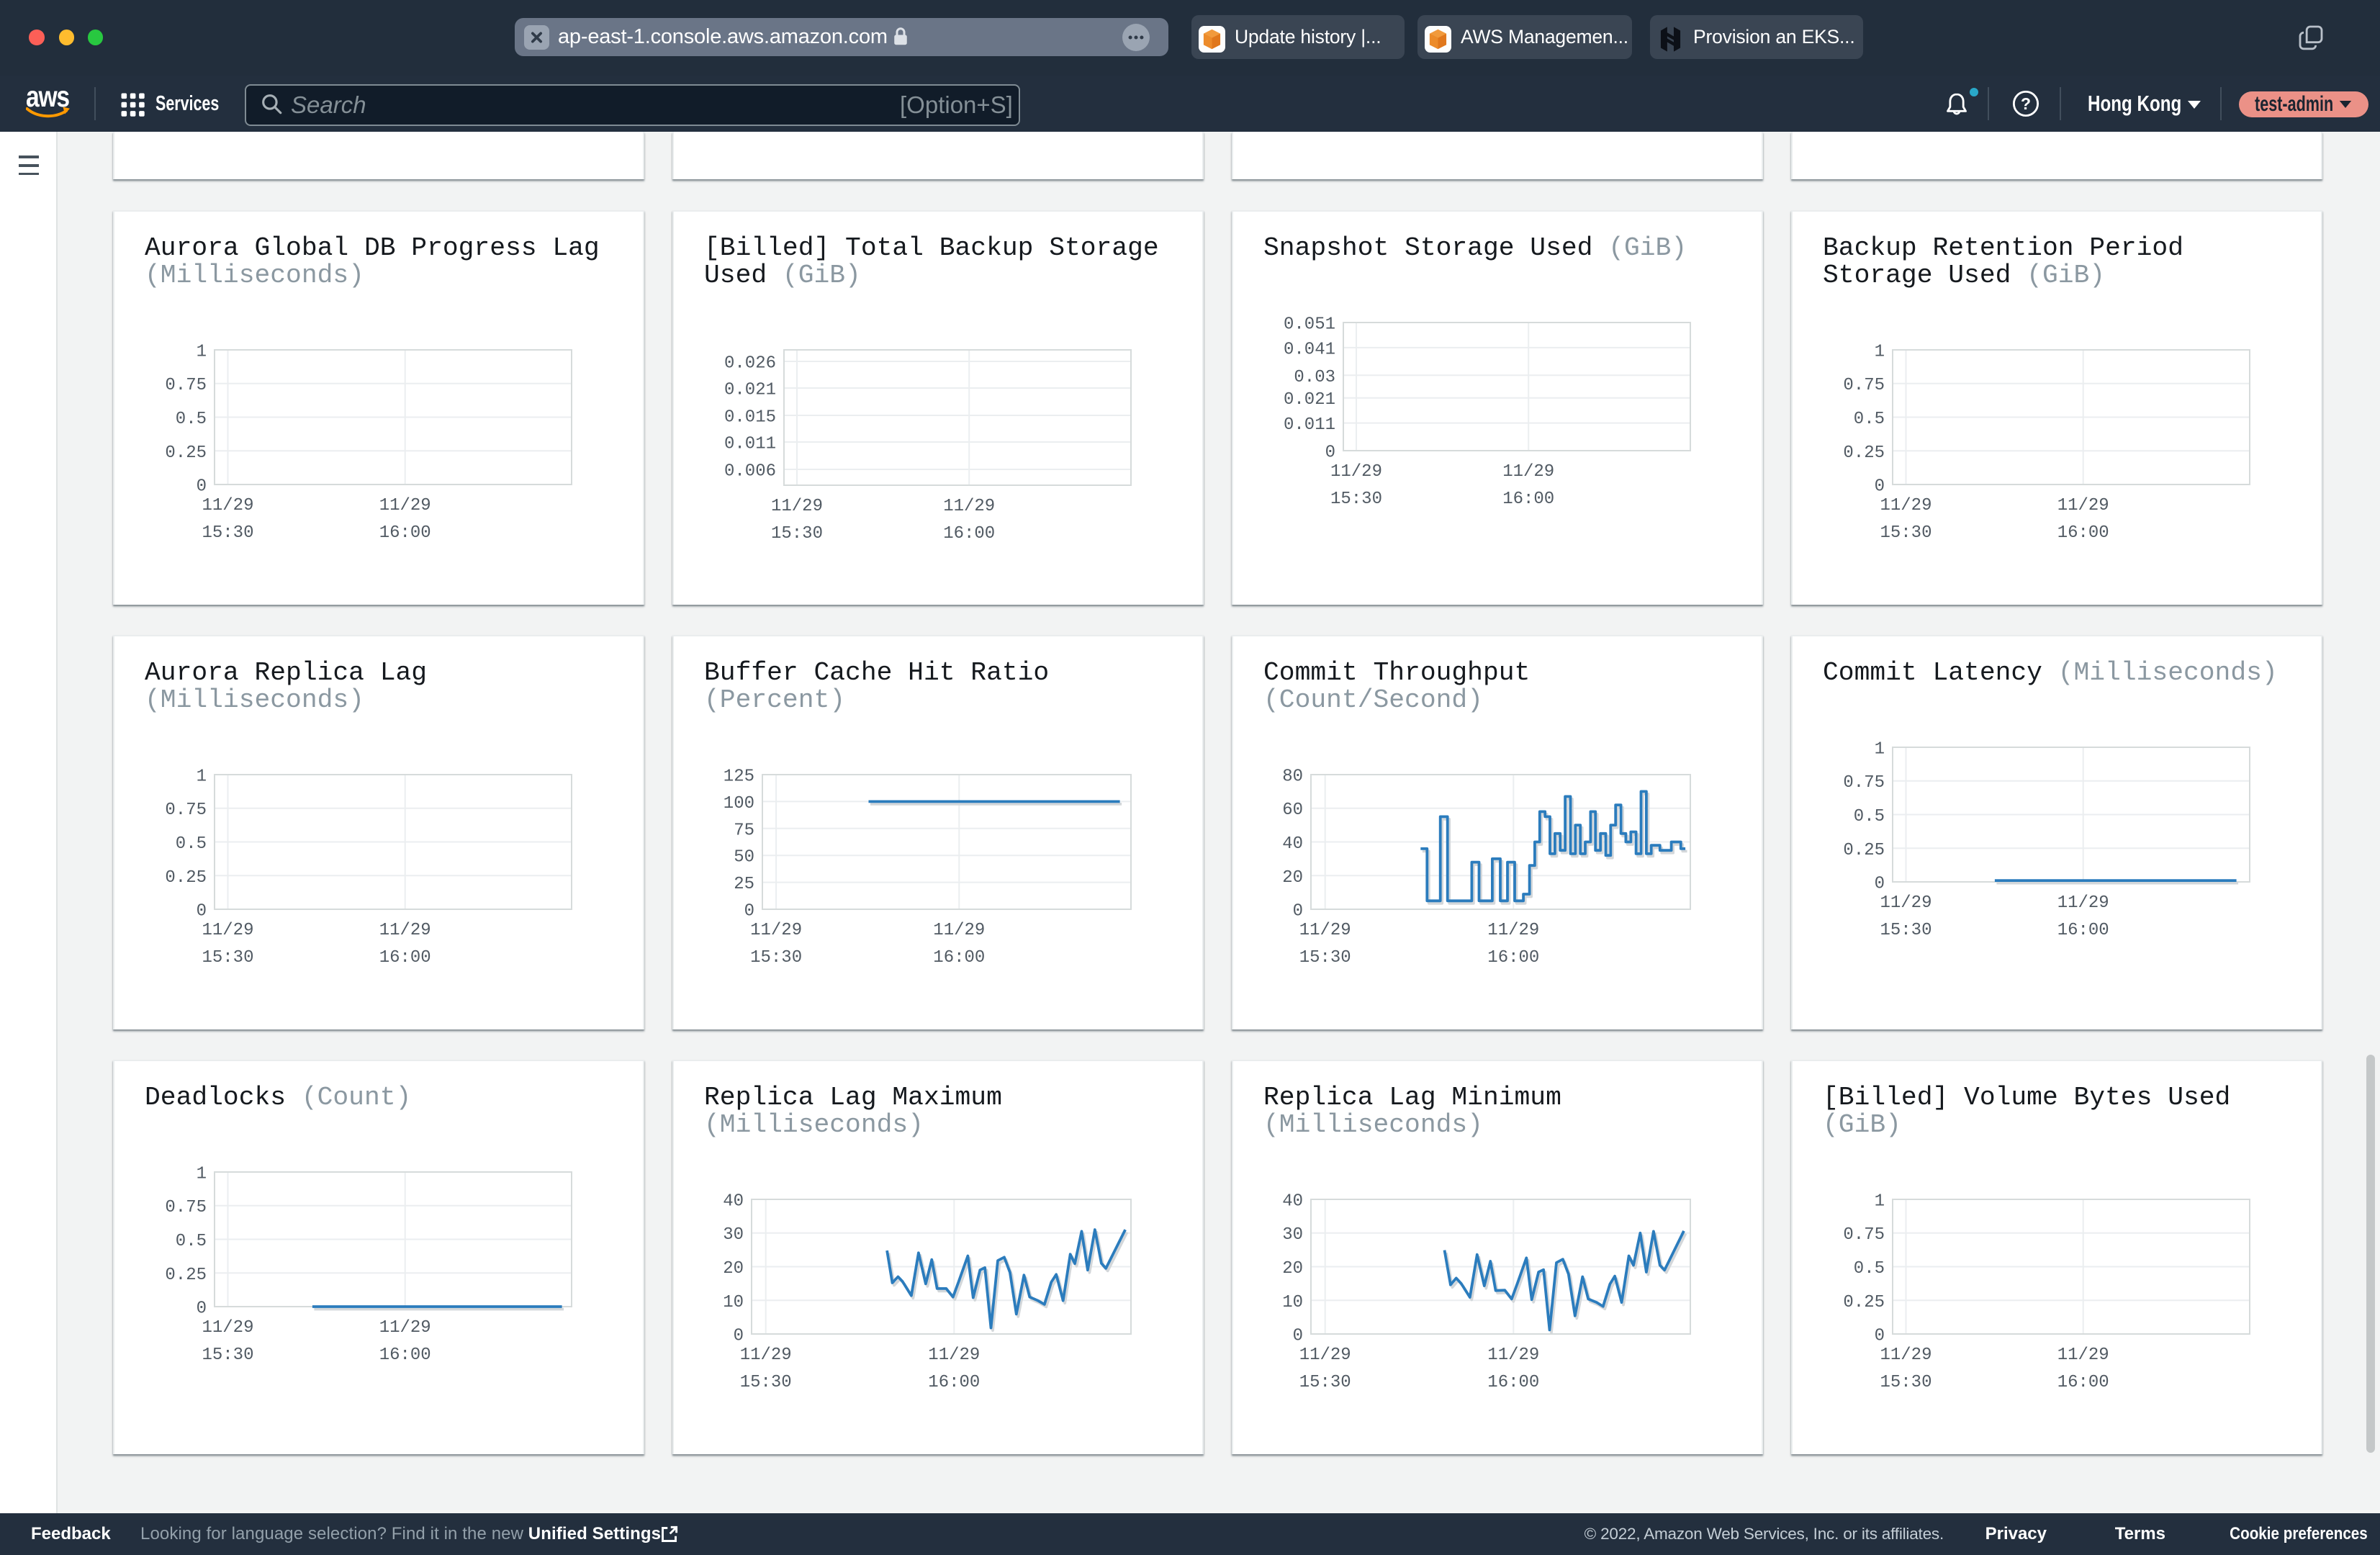 The image size is (2380, 1555). I want to click on svg-text: 0.051, so click(1309, 325).